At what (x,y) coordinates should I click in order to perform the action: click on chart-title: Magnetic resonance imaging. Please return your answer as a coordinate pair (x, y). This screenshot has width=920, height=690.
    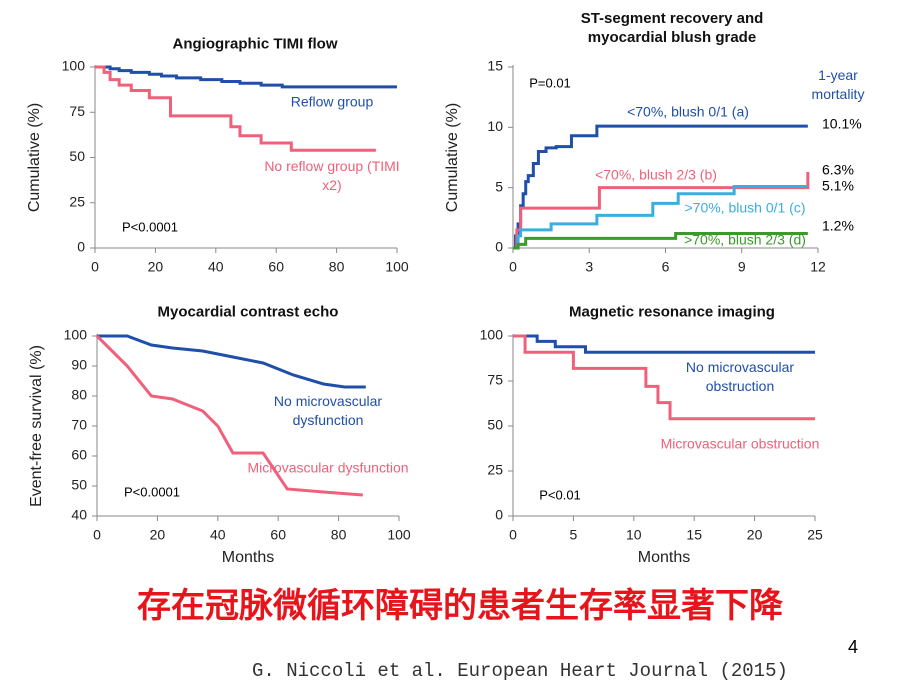
    Looking at the image, I should click on (672, 312).